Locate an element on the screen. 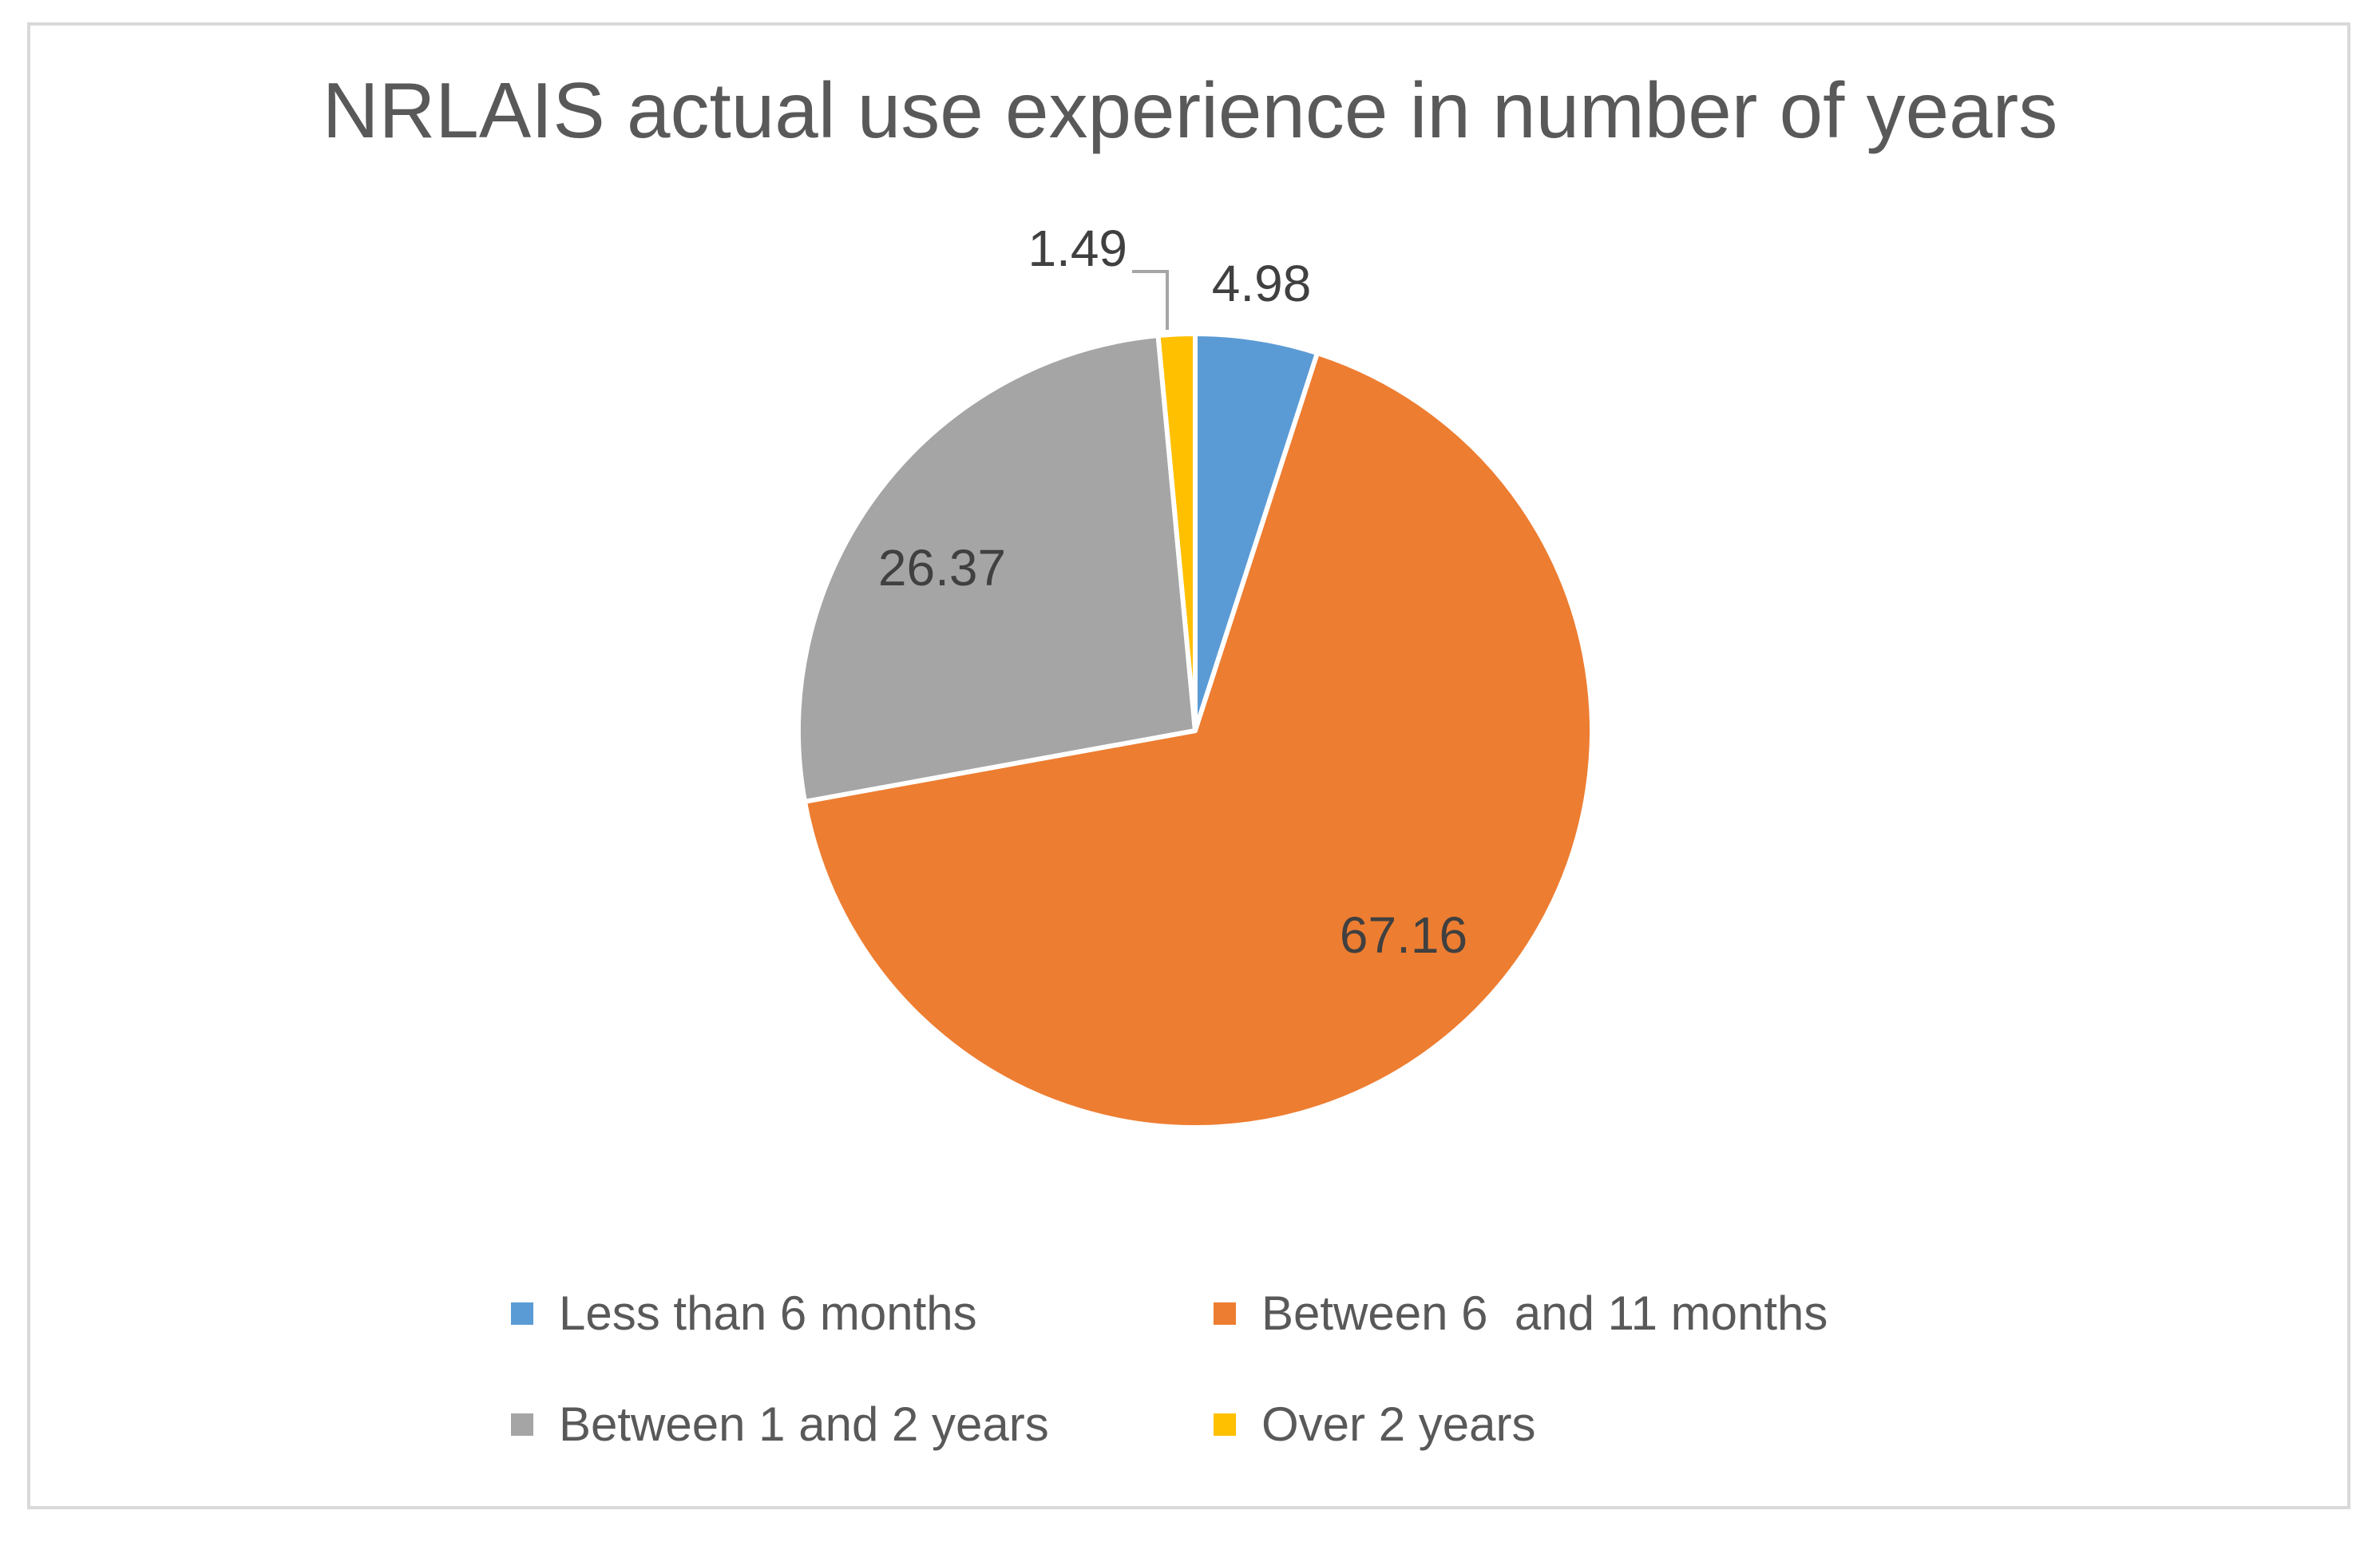  legend-label: Less than 6 months is located at coordinates (768, 1313).